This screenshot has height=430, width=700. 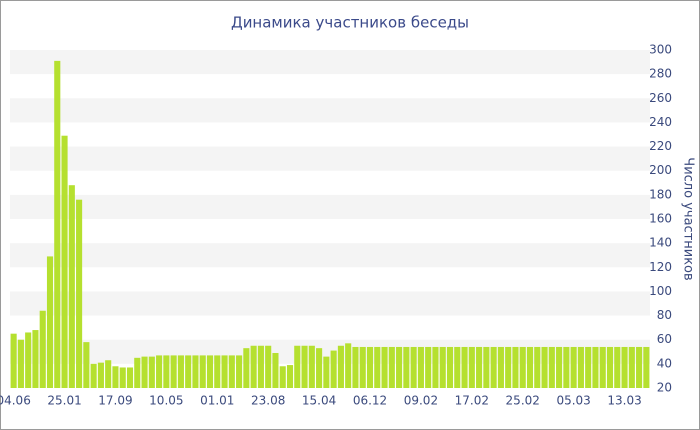 I want to click on x-tick-label: 23.08, so click(x=268, y=401).